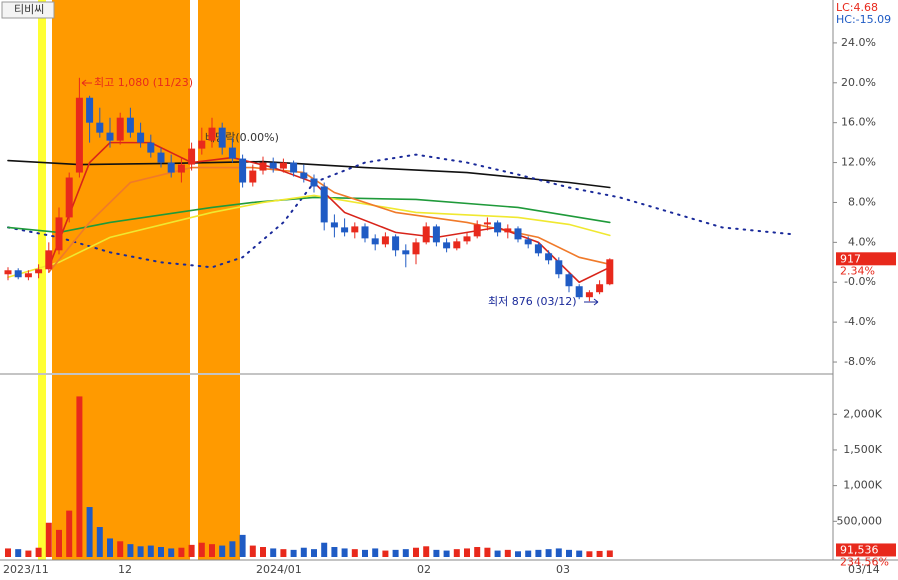 The height and width of the screenshot is (580, 898). Describe the element at coordinates (862, 413) in the screenshot. I see `y-tick-label: 2,000K` at that location.